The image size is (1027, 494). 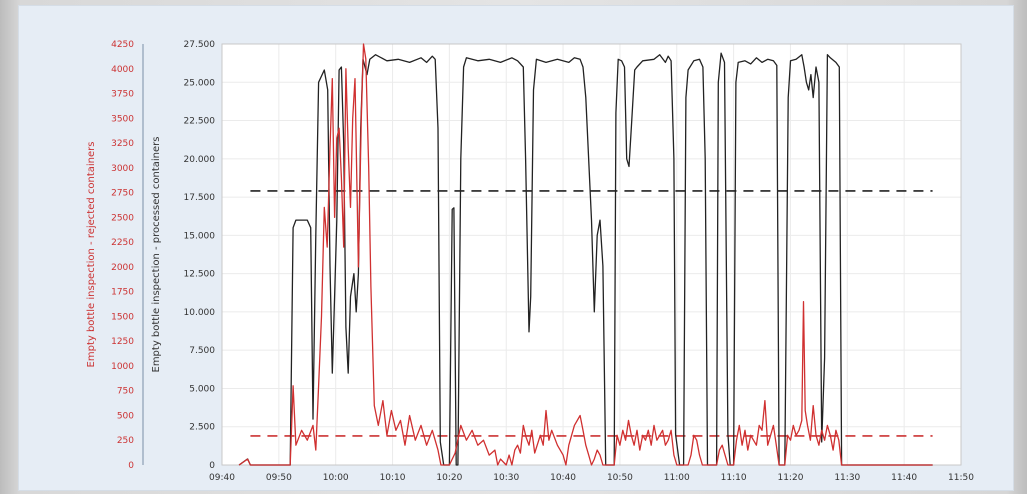 What do you see at coordinates (202, 389) in the screenshot?
I see `right-tick-label: 5.000` at bounding box center [202, 389].